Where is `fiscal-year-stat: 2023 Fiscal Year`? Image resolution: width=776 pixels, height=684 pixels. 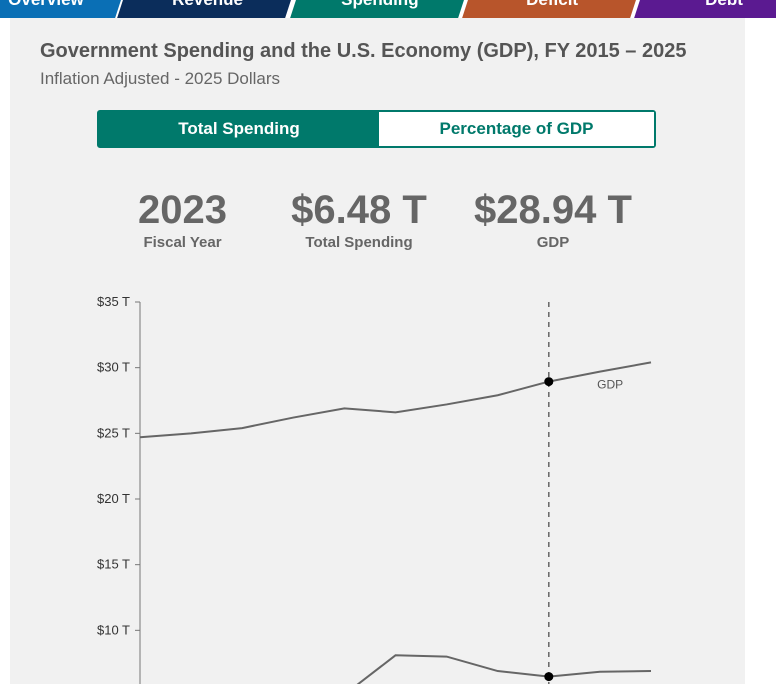 fiscal-year-stat: 2023 Fiscal Year is located at coordinates (182, 219).